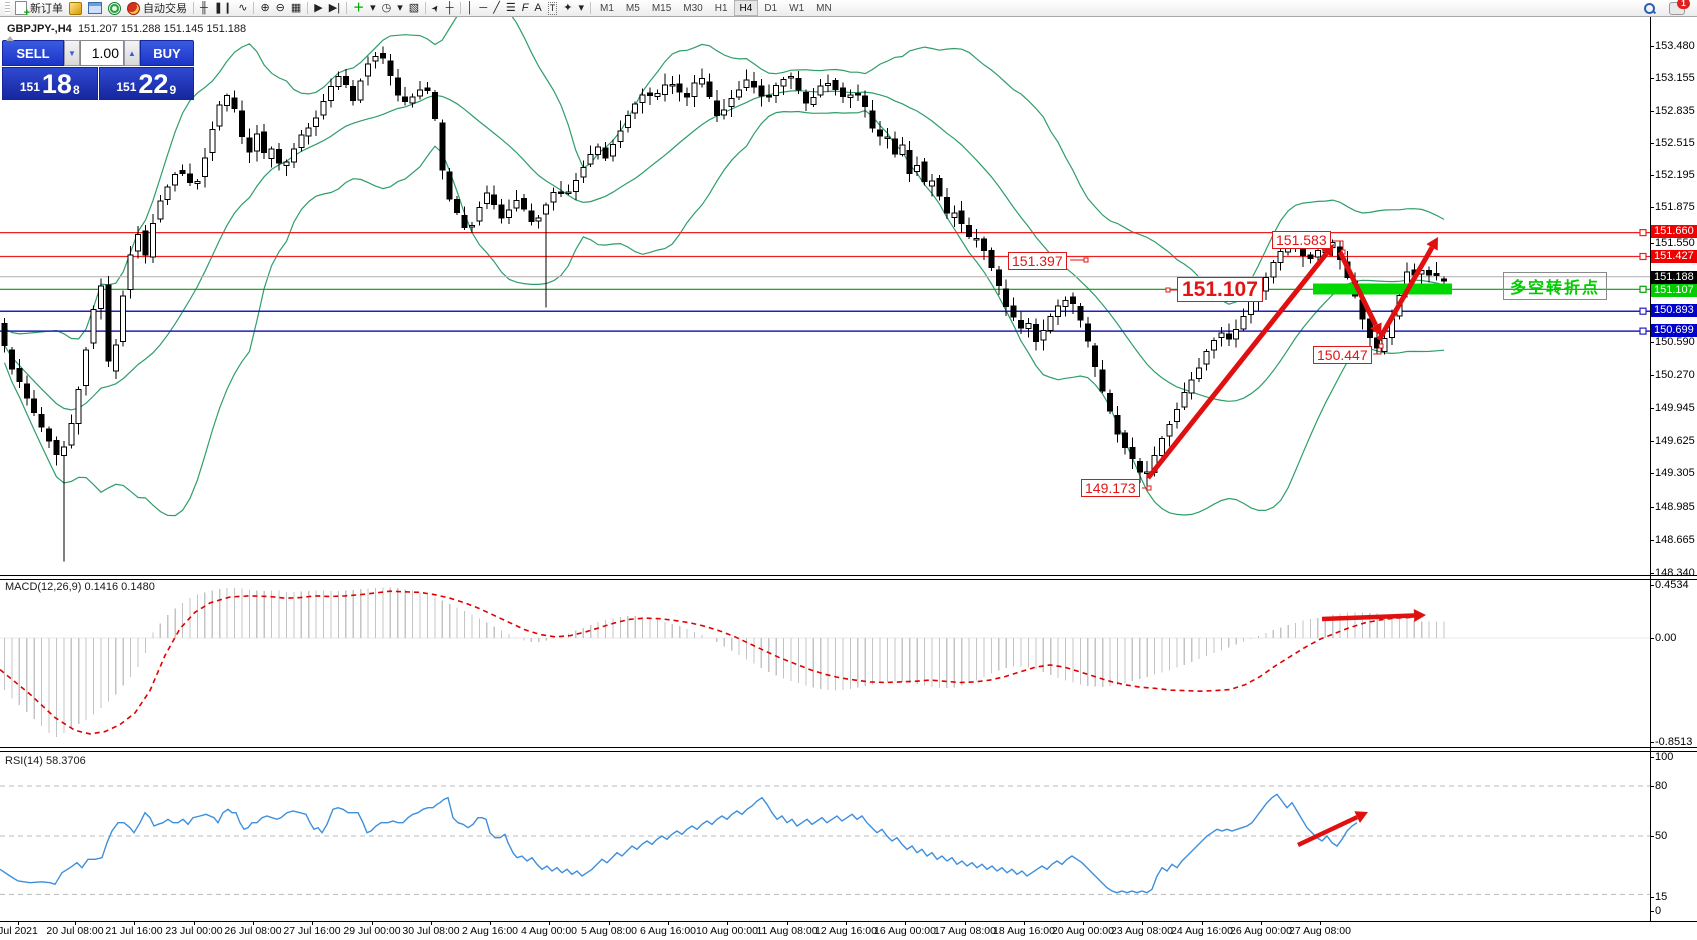 This screenshot has height=940, width=1697. I want to click on turning-point-label: 多空转折点, so click(1555, 286).